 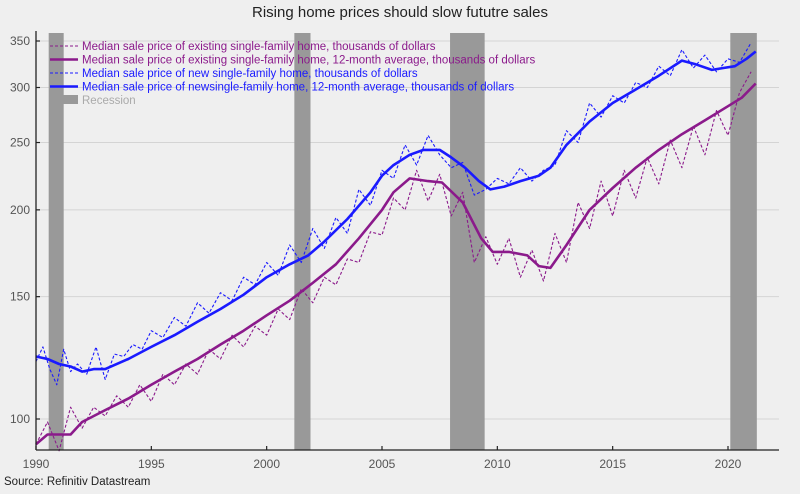 What do you see at coordinates (20, 143) in the screenshot?
I see `y-tick-label: 250` at bounding box center [20, 143].